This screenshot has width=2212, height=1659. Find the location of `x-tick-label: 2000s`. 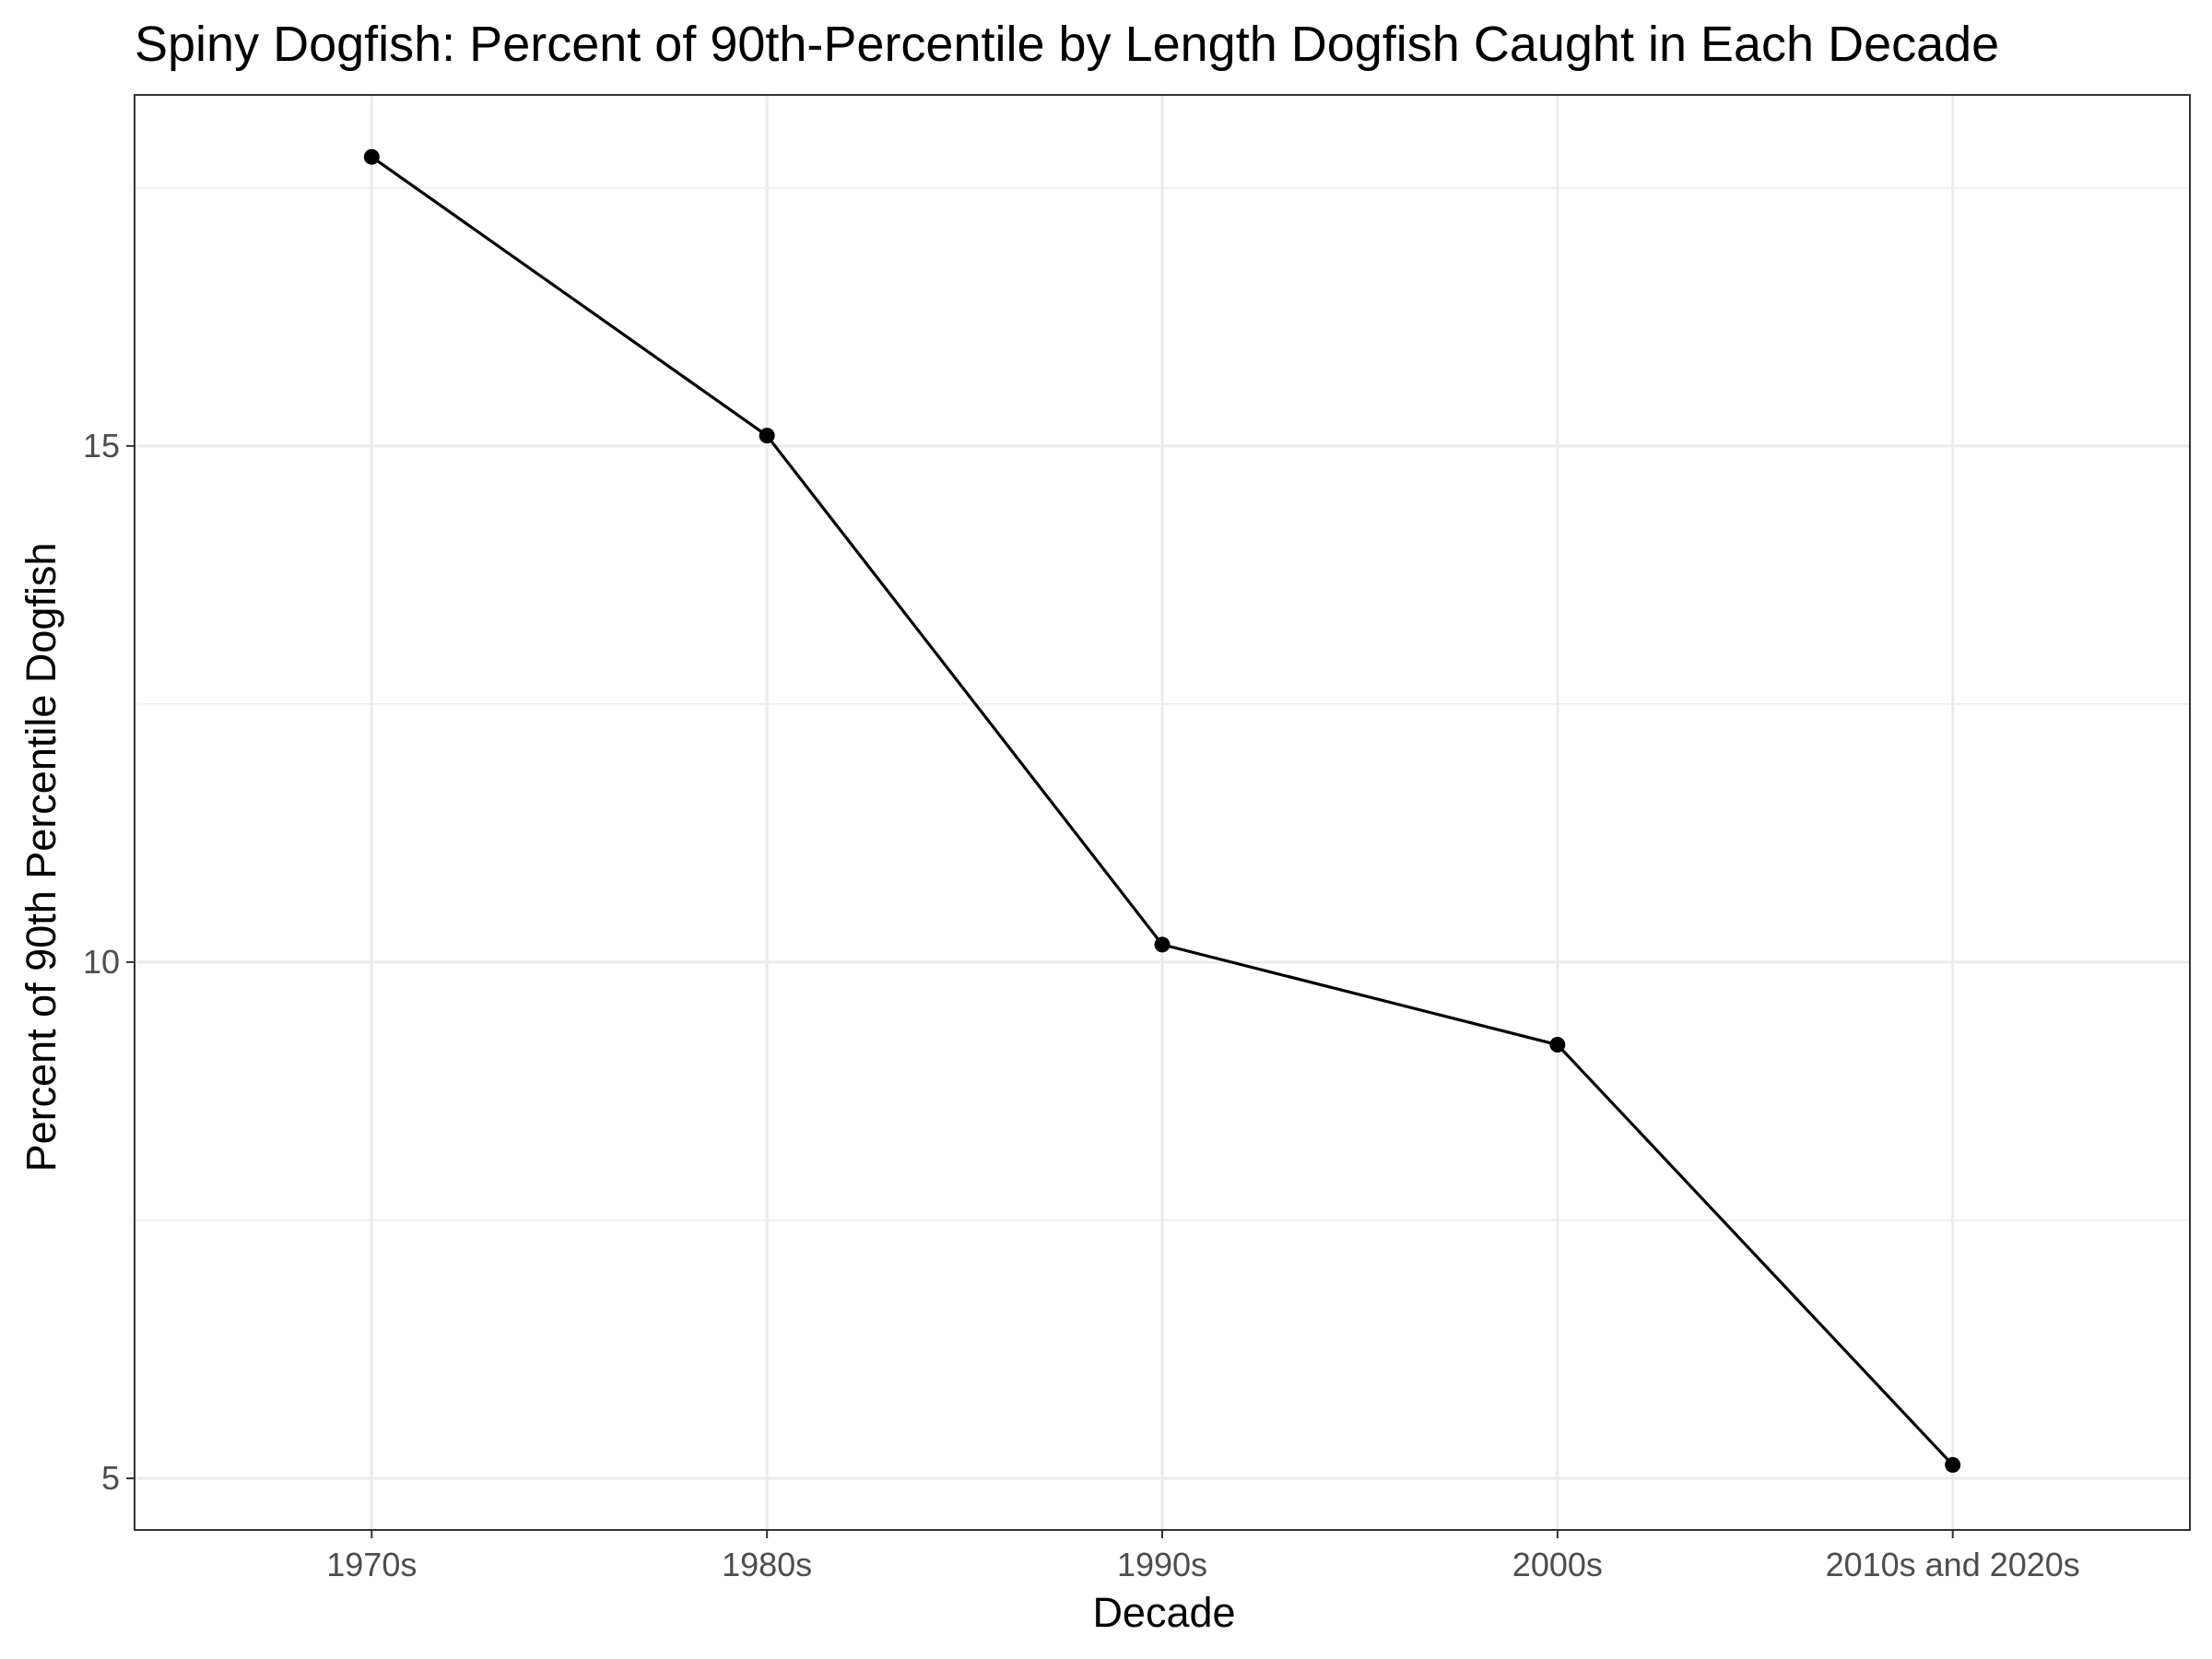

x-tick-label: 2000s is located at coordinates (1557, 1564).